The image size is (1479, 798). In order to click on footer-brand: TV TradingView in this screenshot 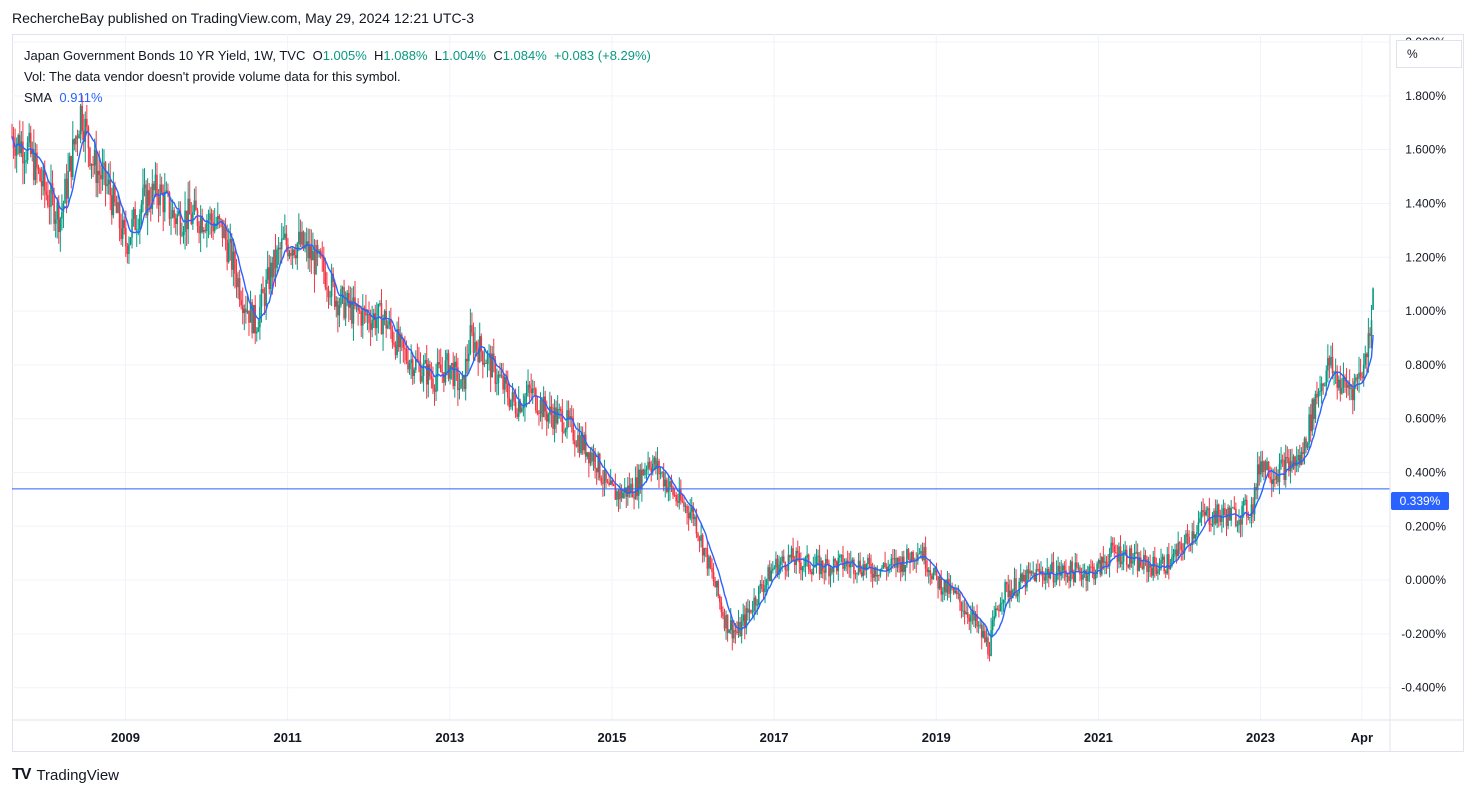, I will do `click(65, 775)`.